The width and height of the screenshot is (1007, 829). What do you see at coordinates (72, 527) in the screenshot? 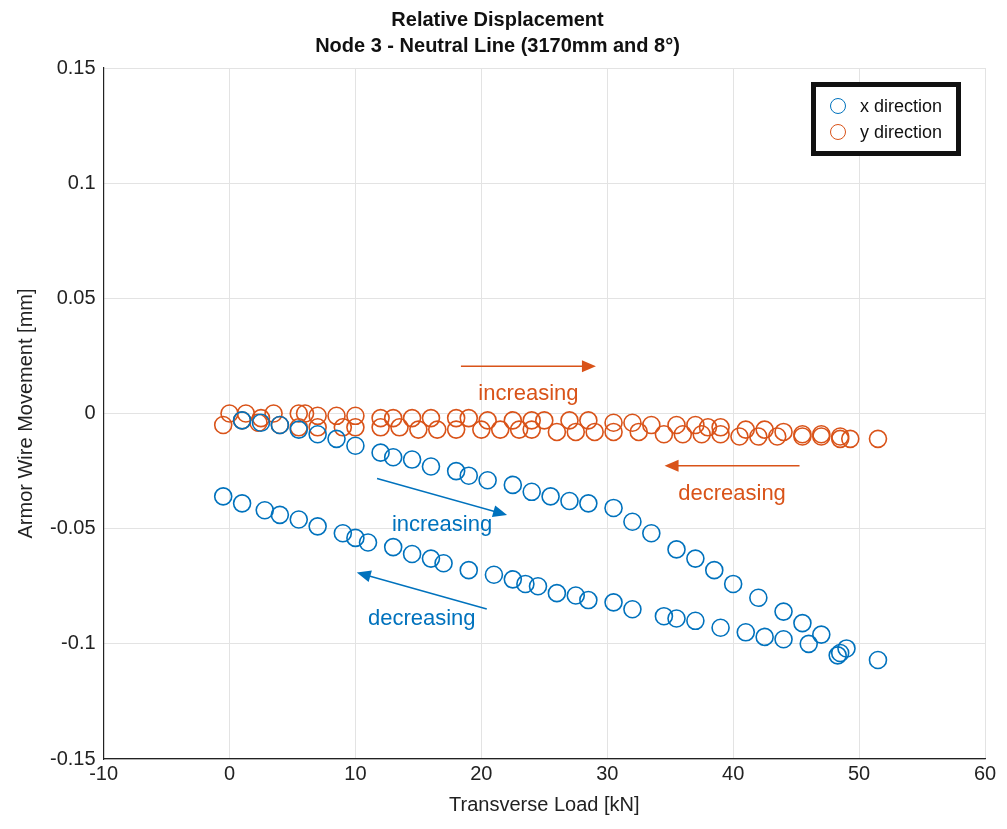
I see `y-tick-label: -0.05` at bounding box center [72, 527].